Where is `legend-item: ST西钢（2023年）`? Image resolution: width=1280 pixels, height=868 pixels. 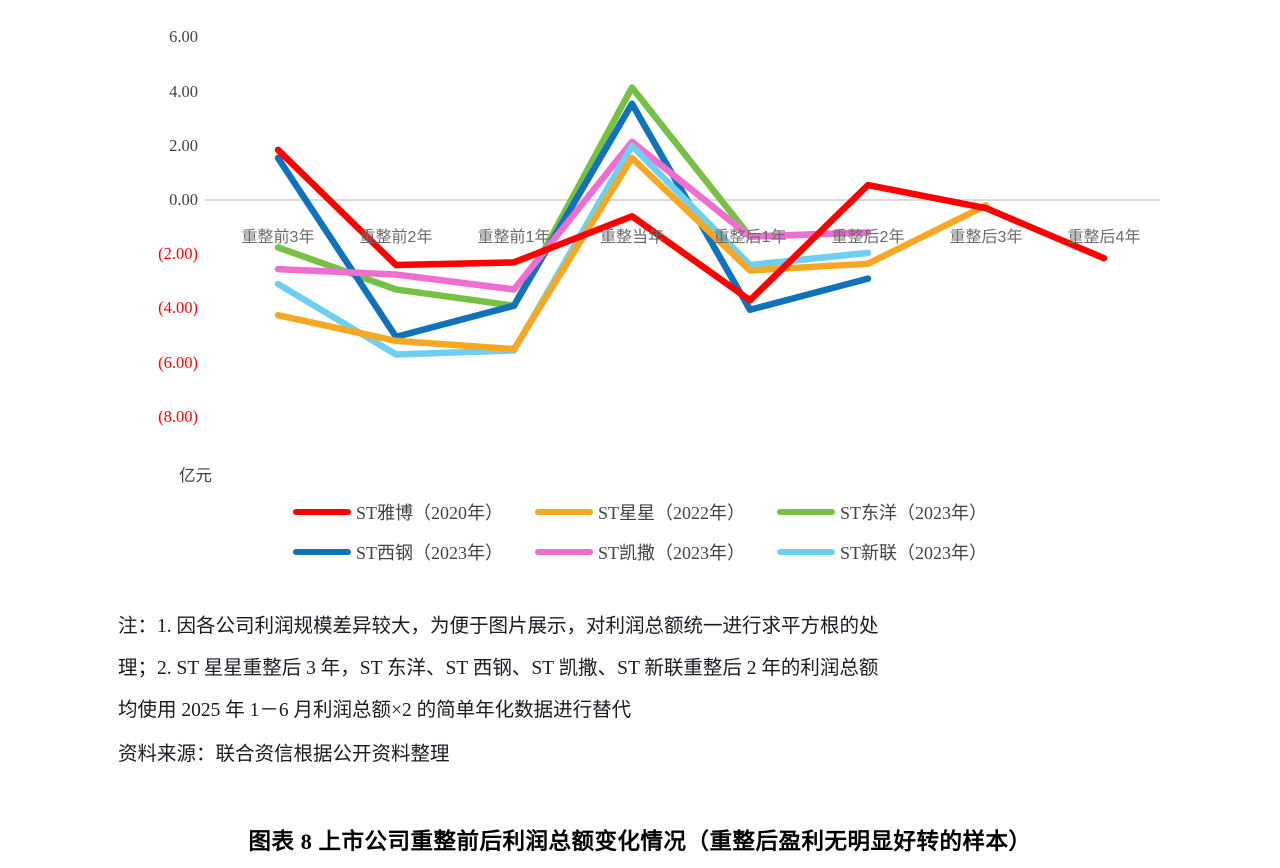 legend-item: ST西钢（2023年） is located at coordinates (397, 552).